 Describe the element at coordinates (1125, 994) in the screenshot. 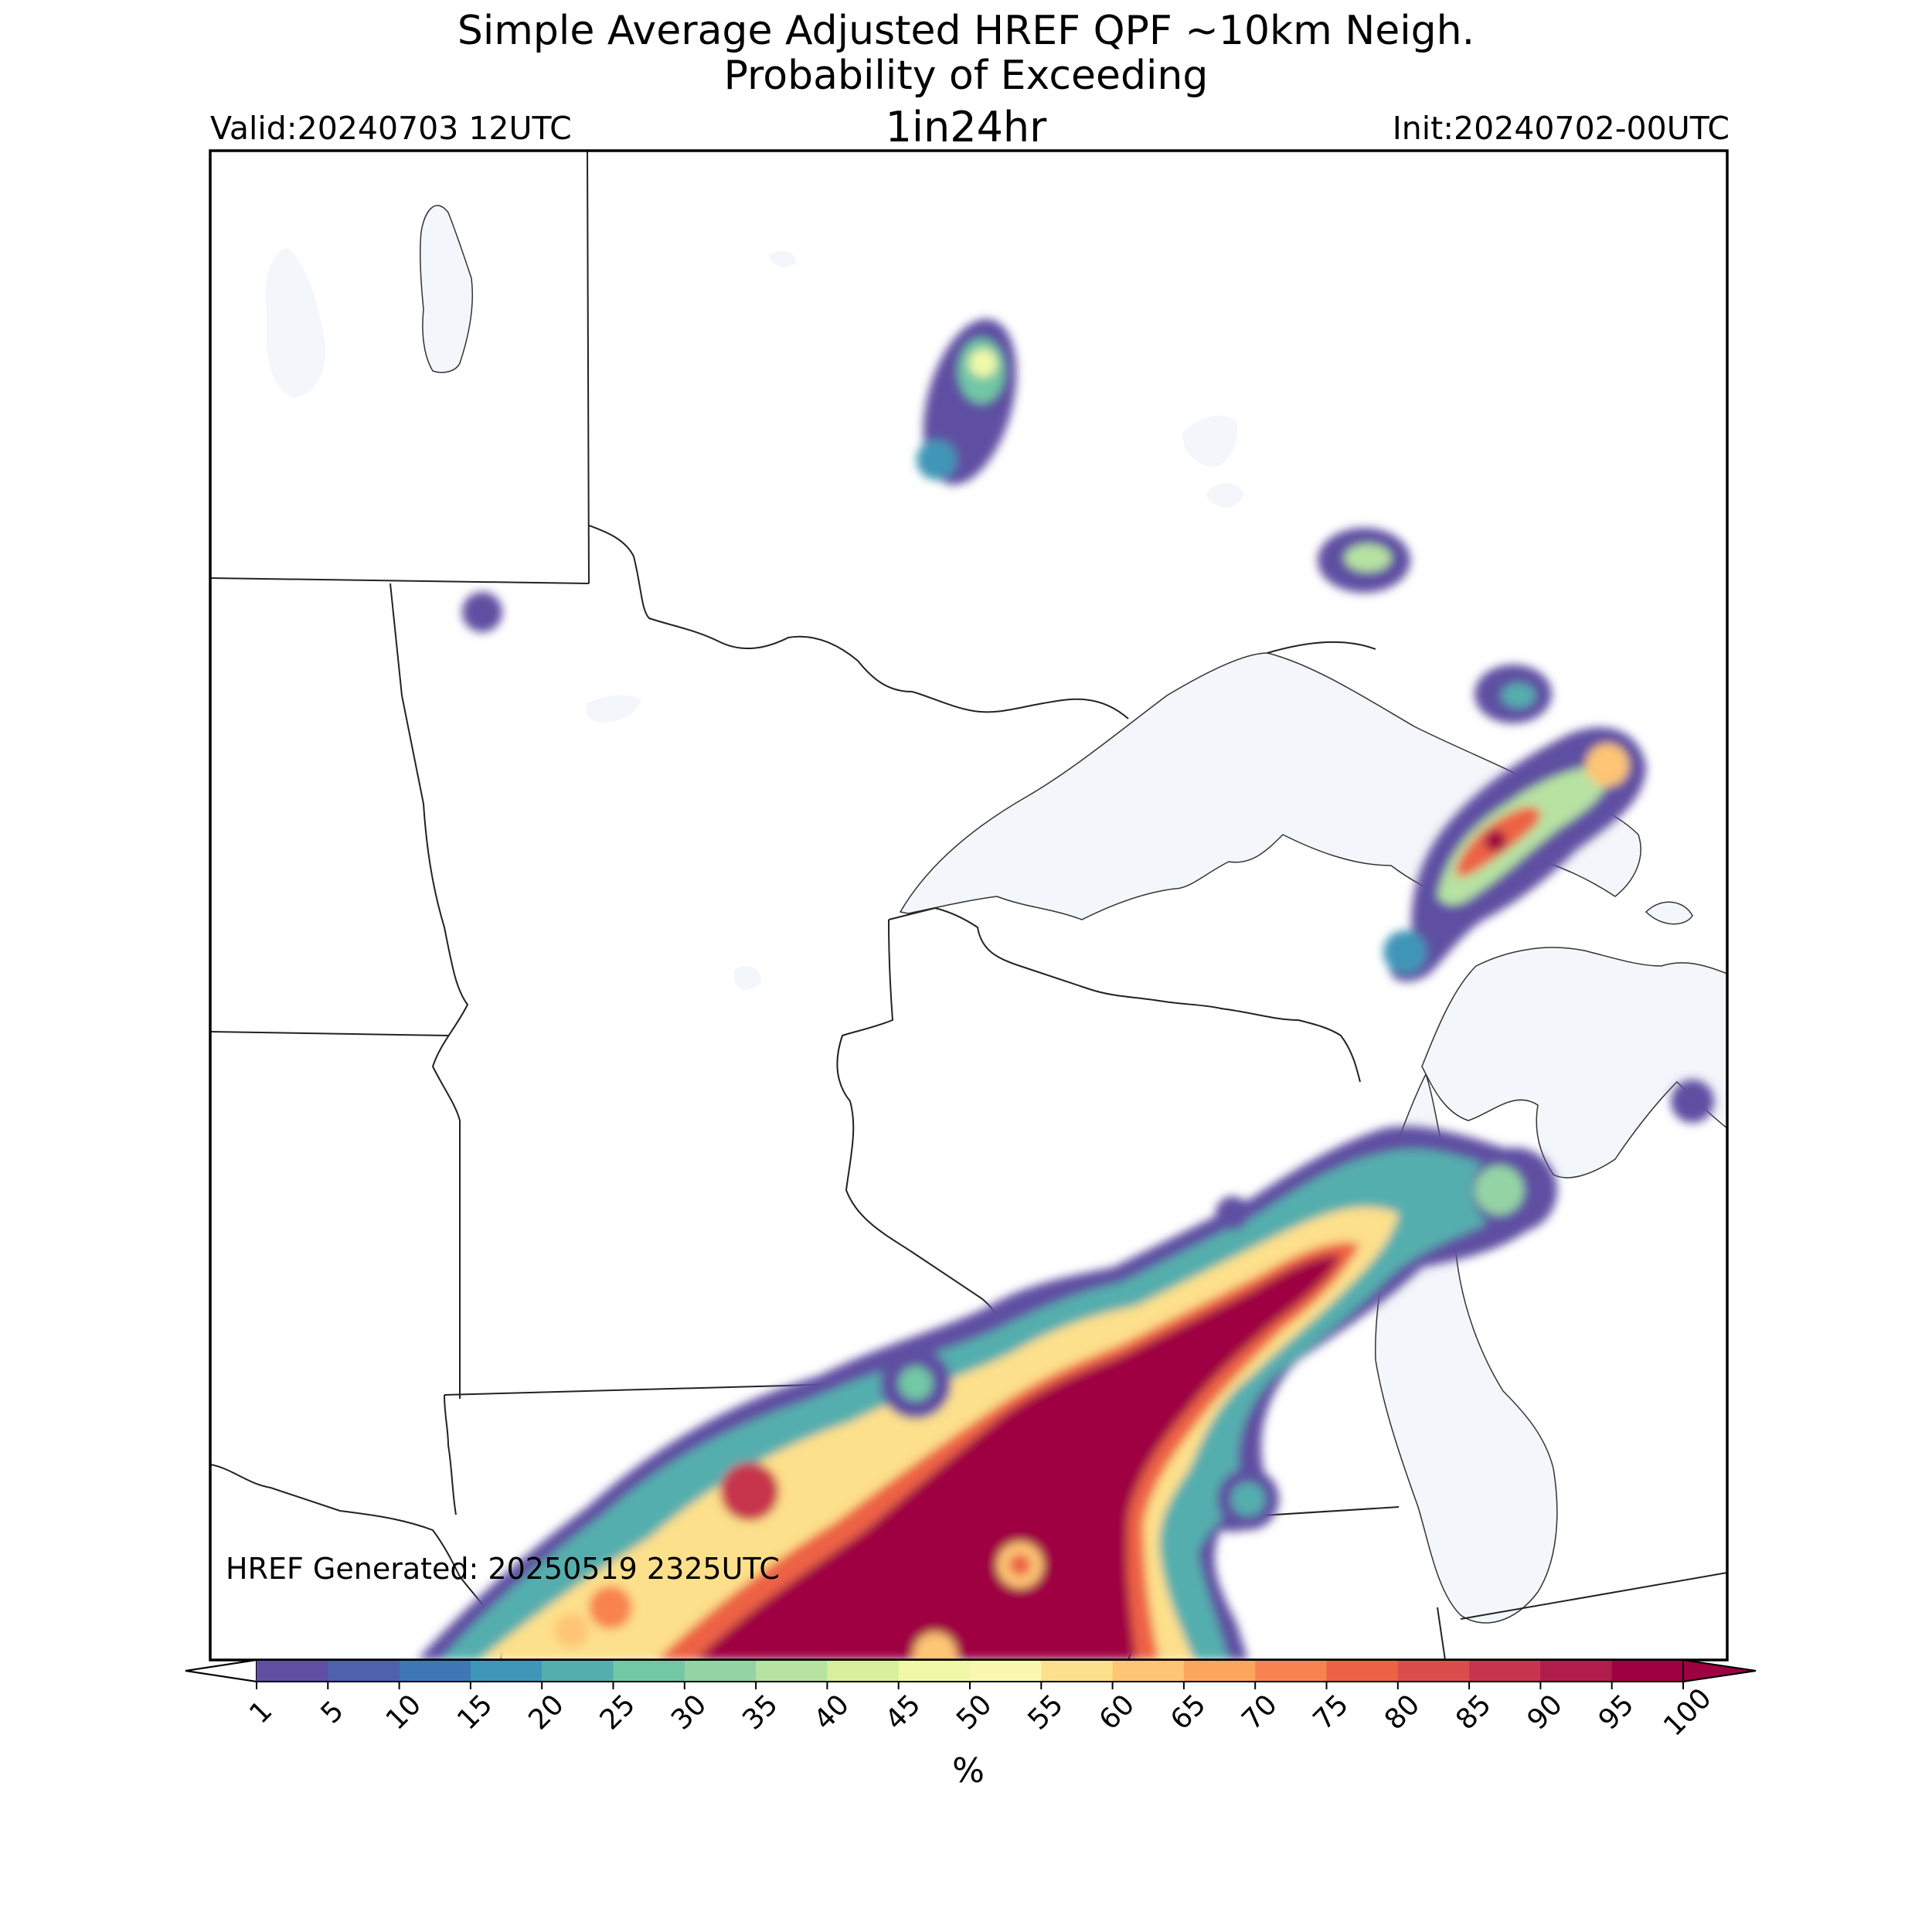

I see `border-wisconsin-michigan-up` at that location.